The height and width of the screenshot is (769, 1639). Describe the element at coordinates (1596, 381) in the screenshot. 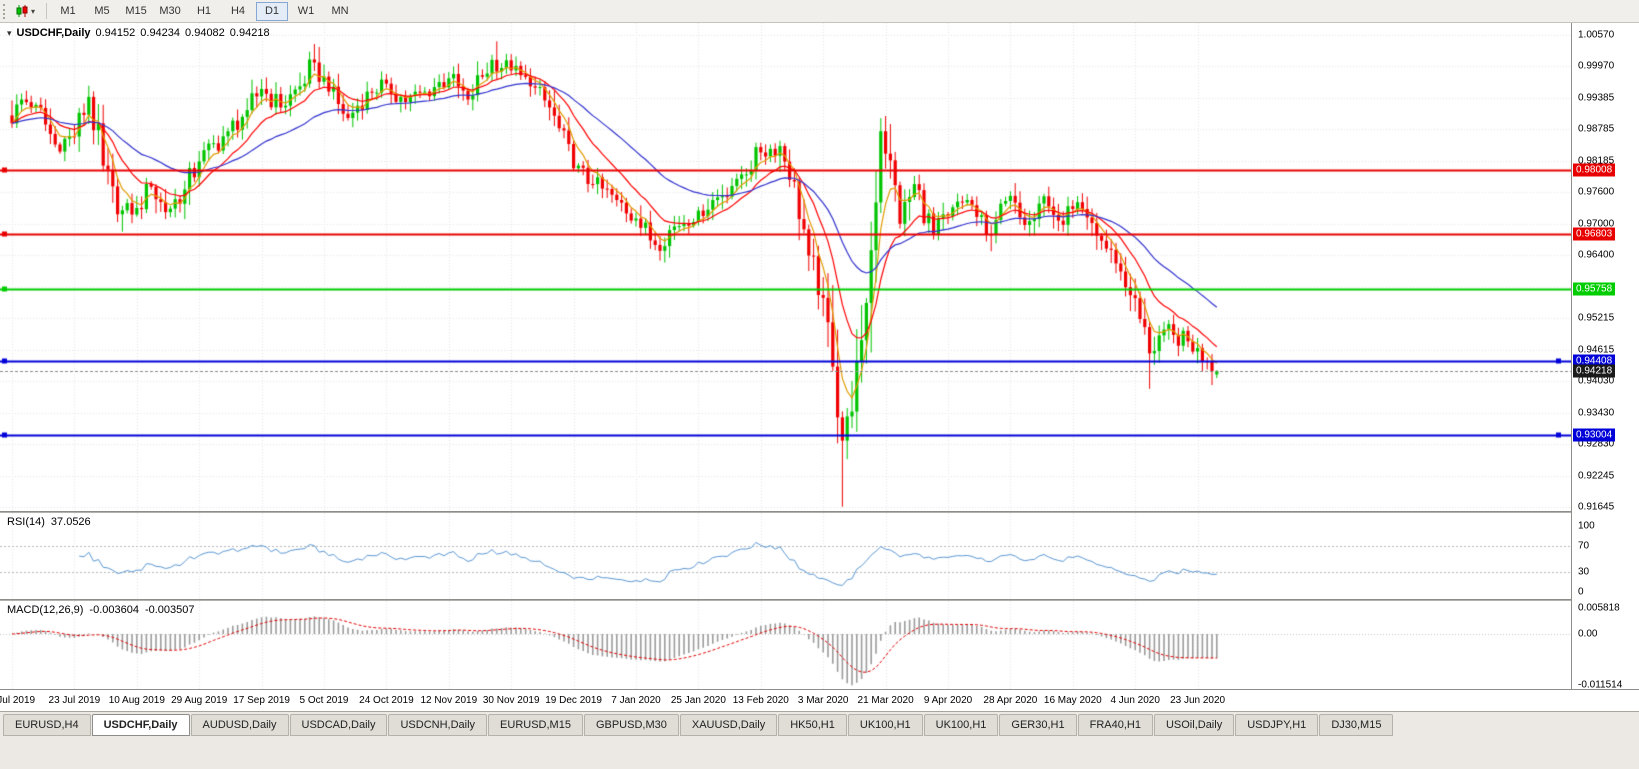

I see `price-axis-label: 0.94030` at that location.